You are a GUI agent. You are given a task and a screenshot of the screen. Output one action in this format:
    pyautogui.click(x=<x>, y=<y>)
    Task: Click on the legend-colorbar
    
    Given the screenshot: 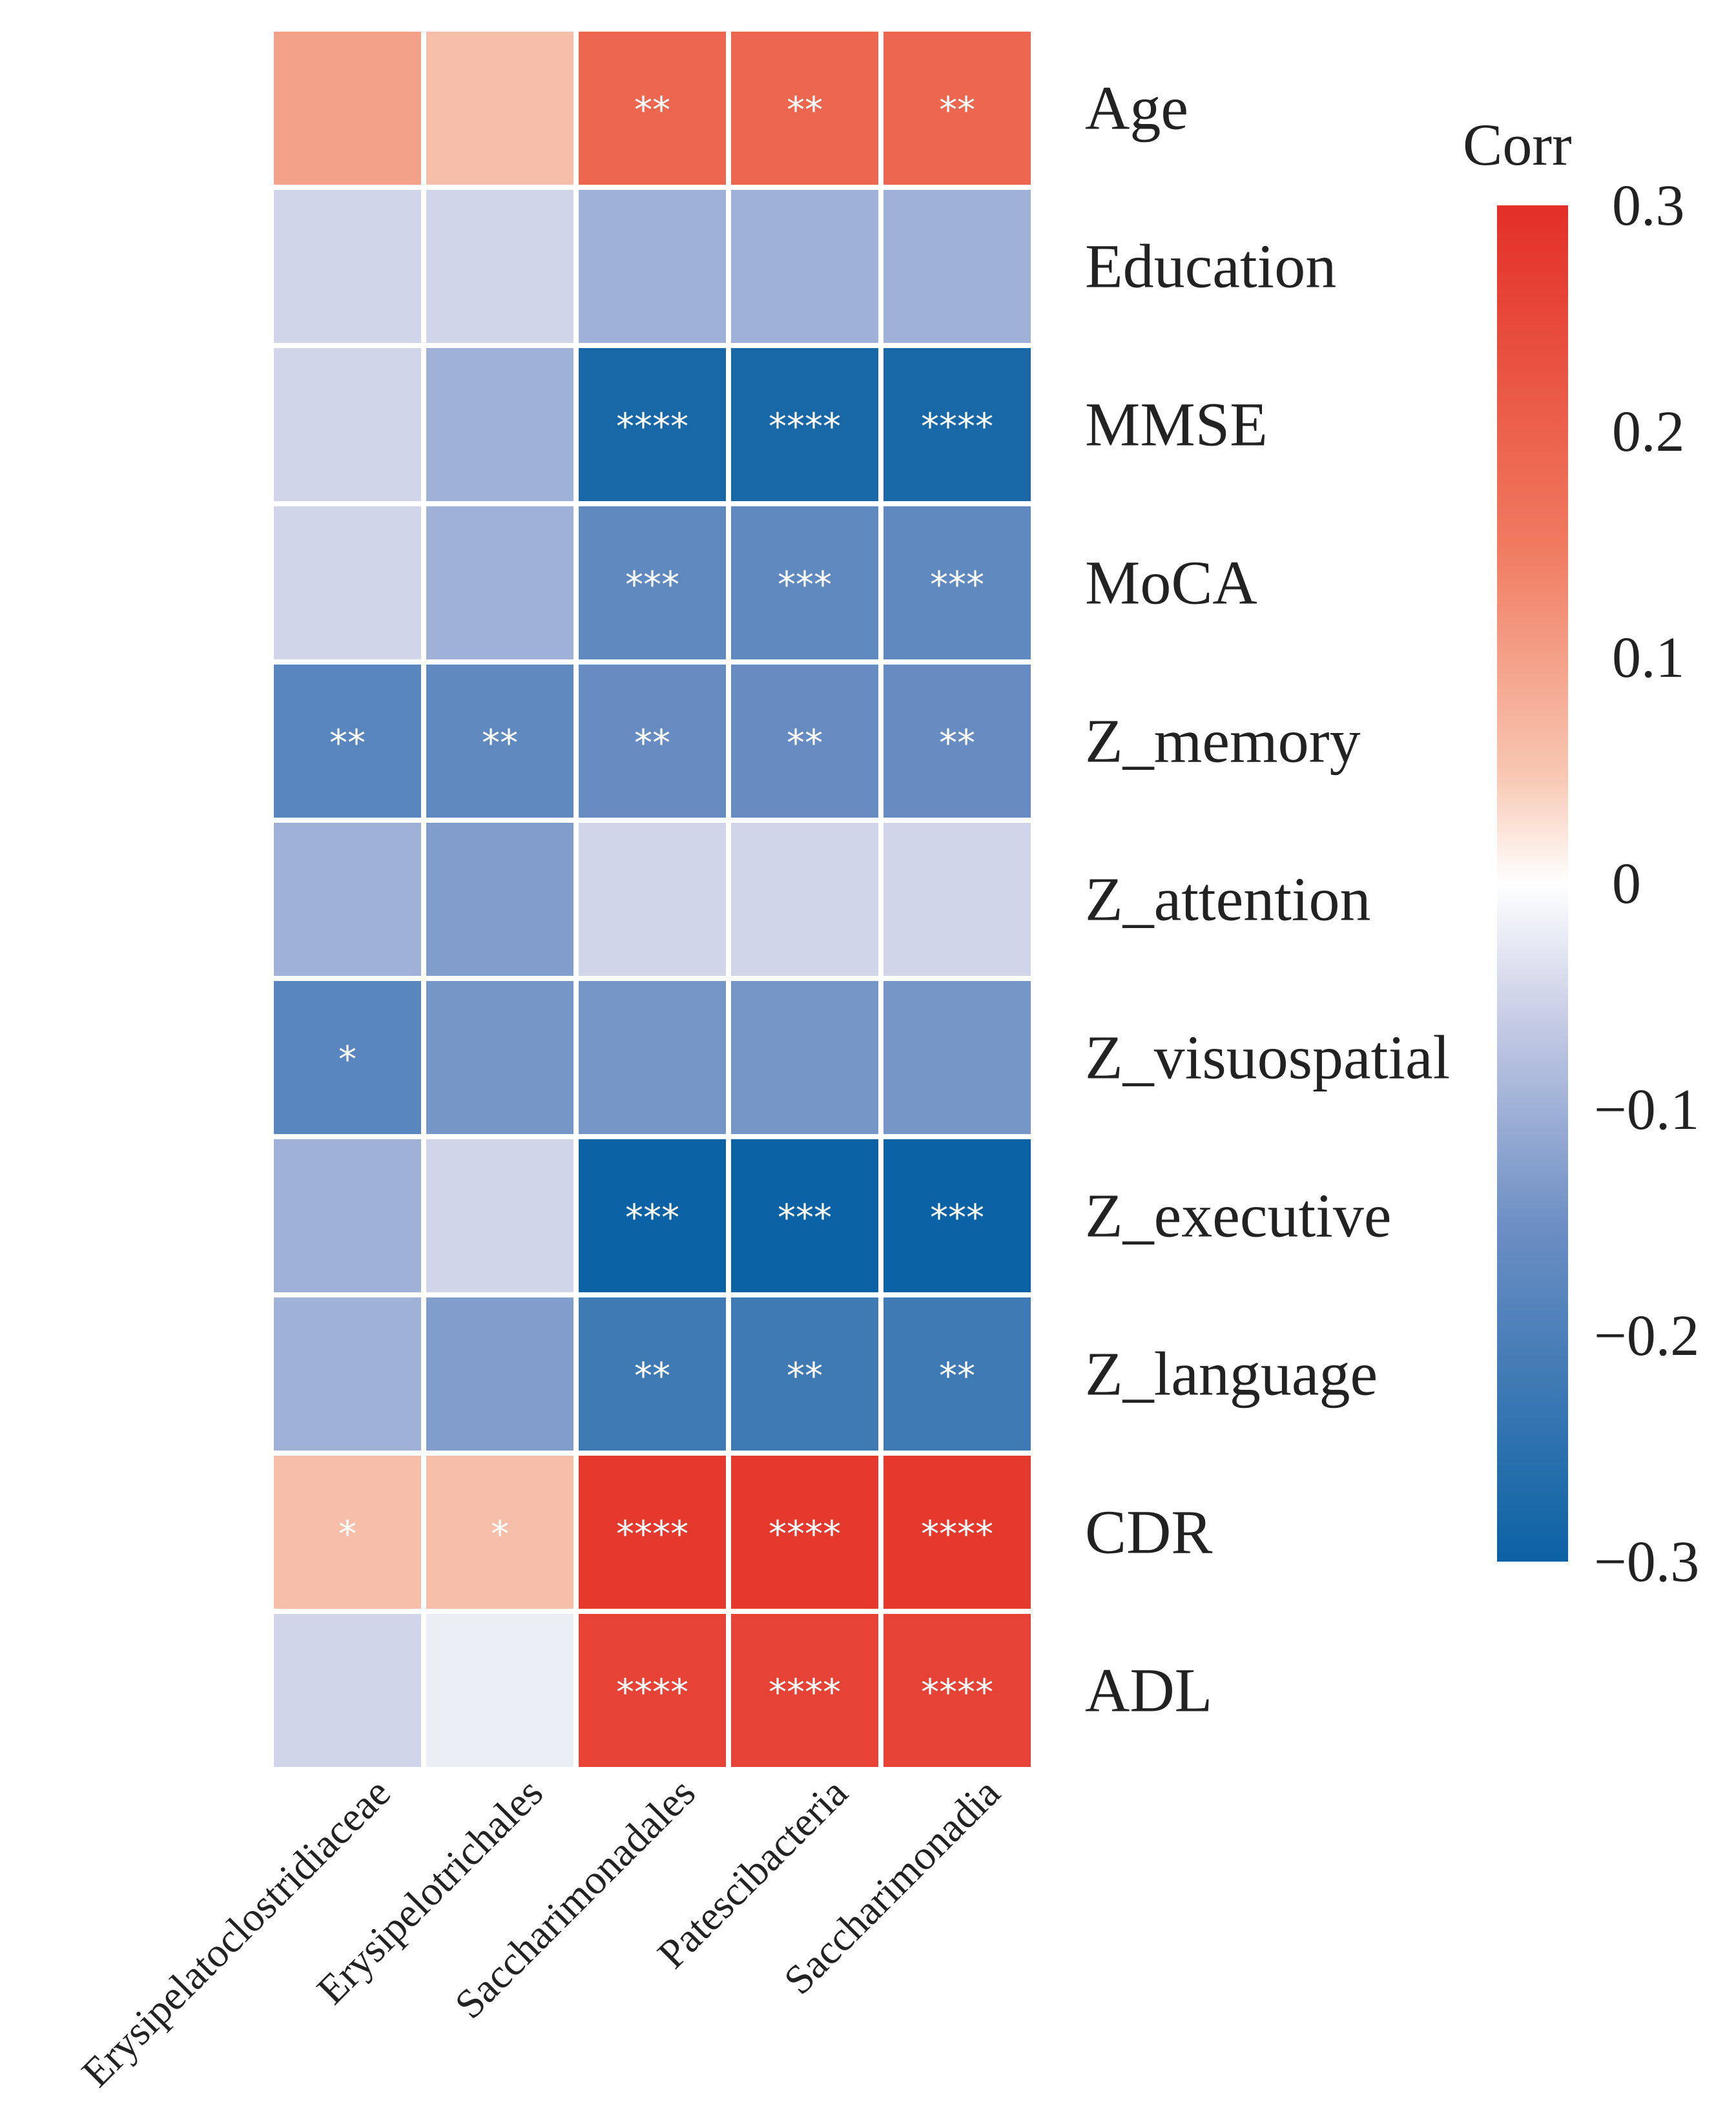 What is the action you would take?
    pyautogui.click(x=1533, y=883)
    